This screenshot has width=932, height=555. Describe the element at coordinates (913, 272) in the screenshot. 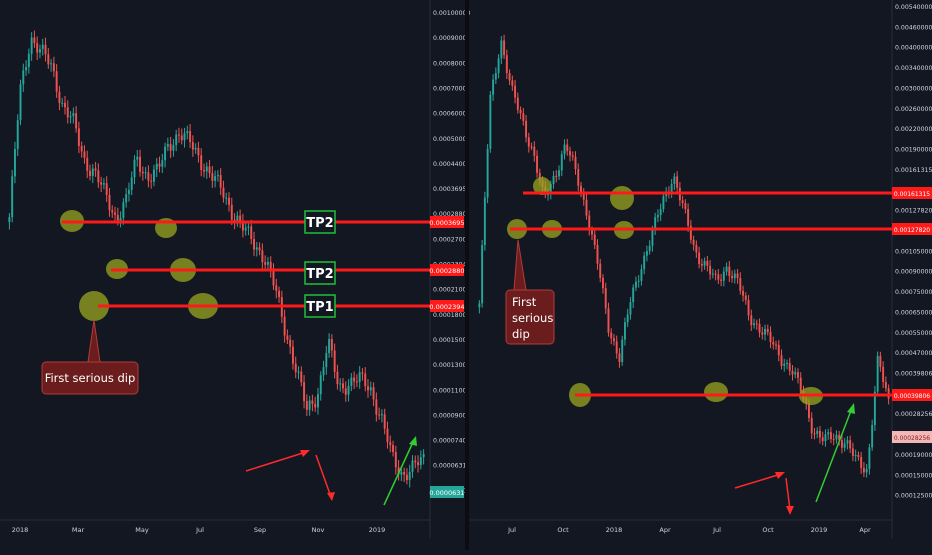

I see `price-tick-label: 0.00090000` at that location.